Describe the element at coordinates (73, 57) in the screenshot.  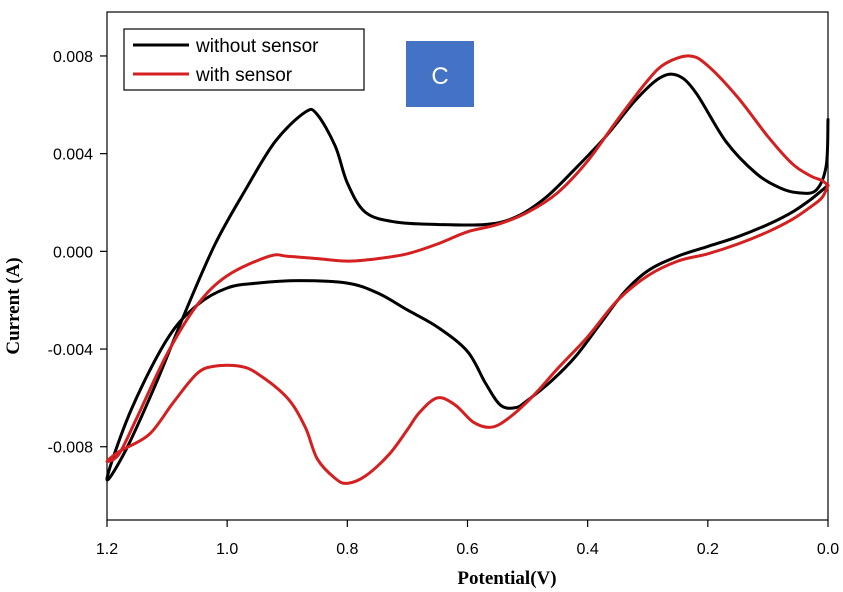
I see `y-tick-label: 0.008` at that location.